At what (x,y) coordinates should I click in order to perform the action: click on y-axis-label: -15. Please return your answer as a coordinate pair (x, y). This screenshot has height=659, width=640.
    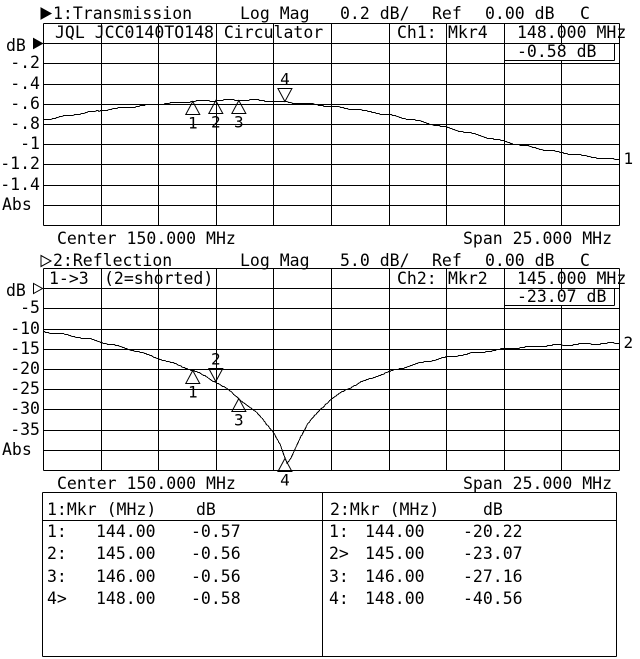
    Looking at the image, I should click on (25, 348).